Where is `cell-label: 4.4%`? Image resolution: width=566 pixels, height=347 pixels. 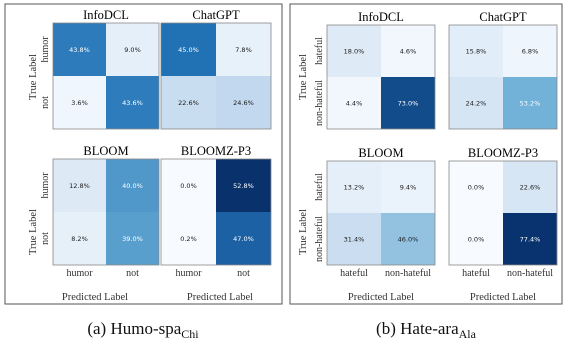 cell-label: 4.4% is located at coordinates (354, 104).